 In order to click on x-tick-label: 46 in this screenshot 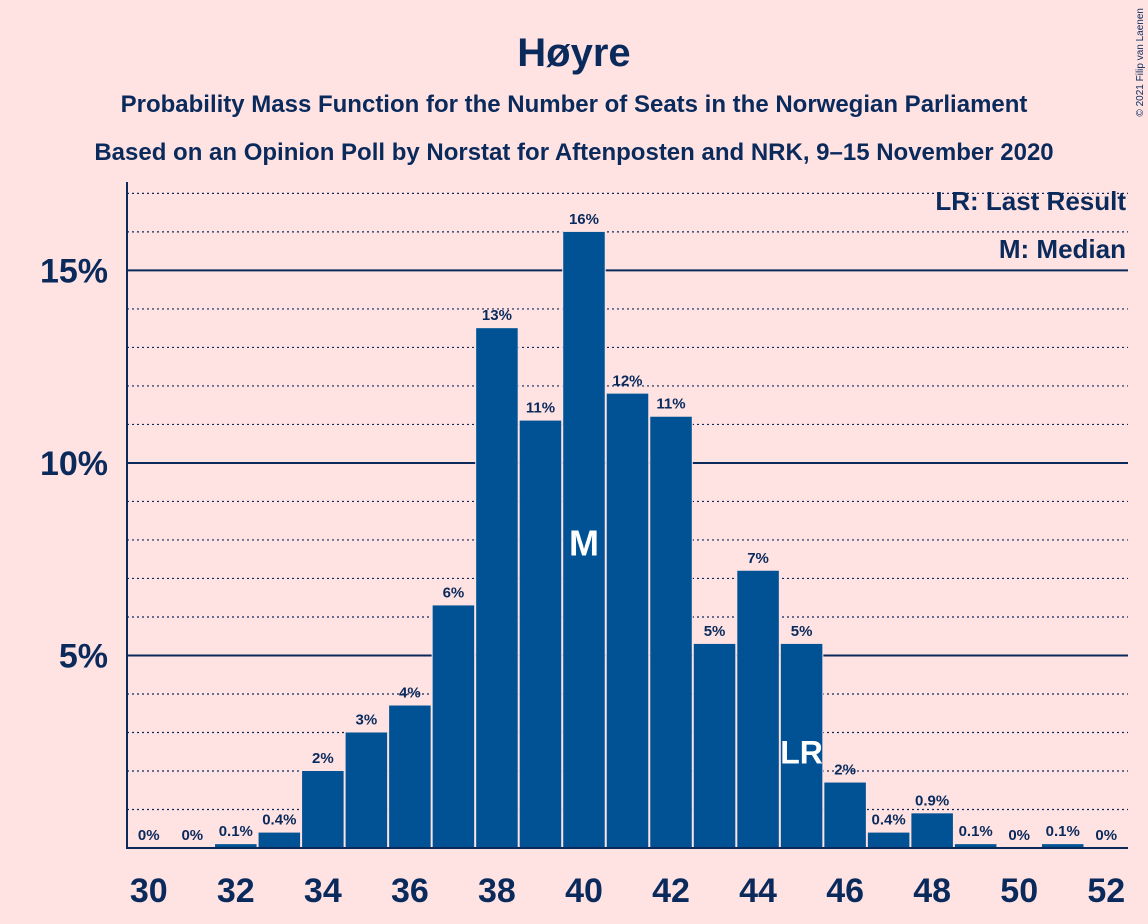, I will do `click(845, 891)`.